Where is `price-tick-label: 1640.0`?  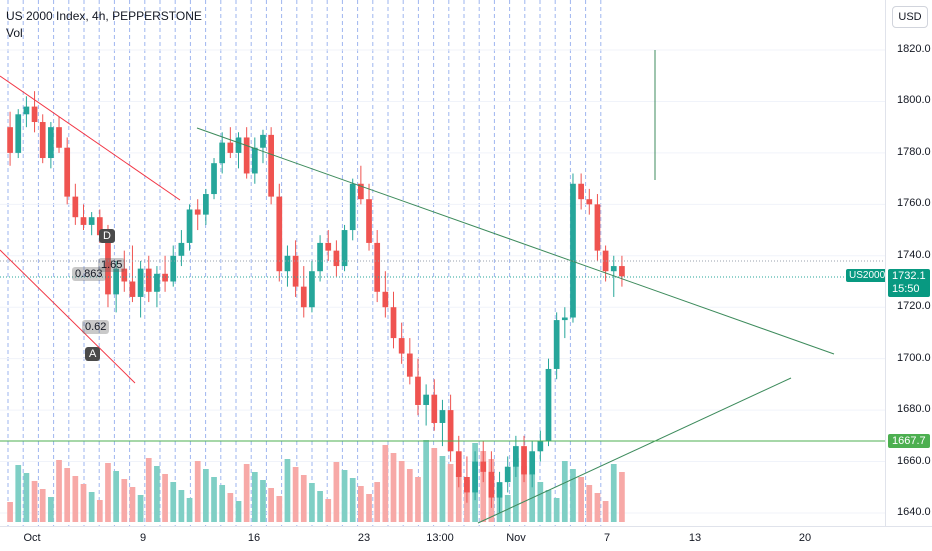 price-tick-label: 1640.0 is located at coordinates (914, 512).